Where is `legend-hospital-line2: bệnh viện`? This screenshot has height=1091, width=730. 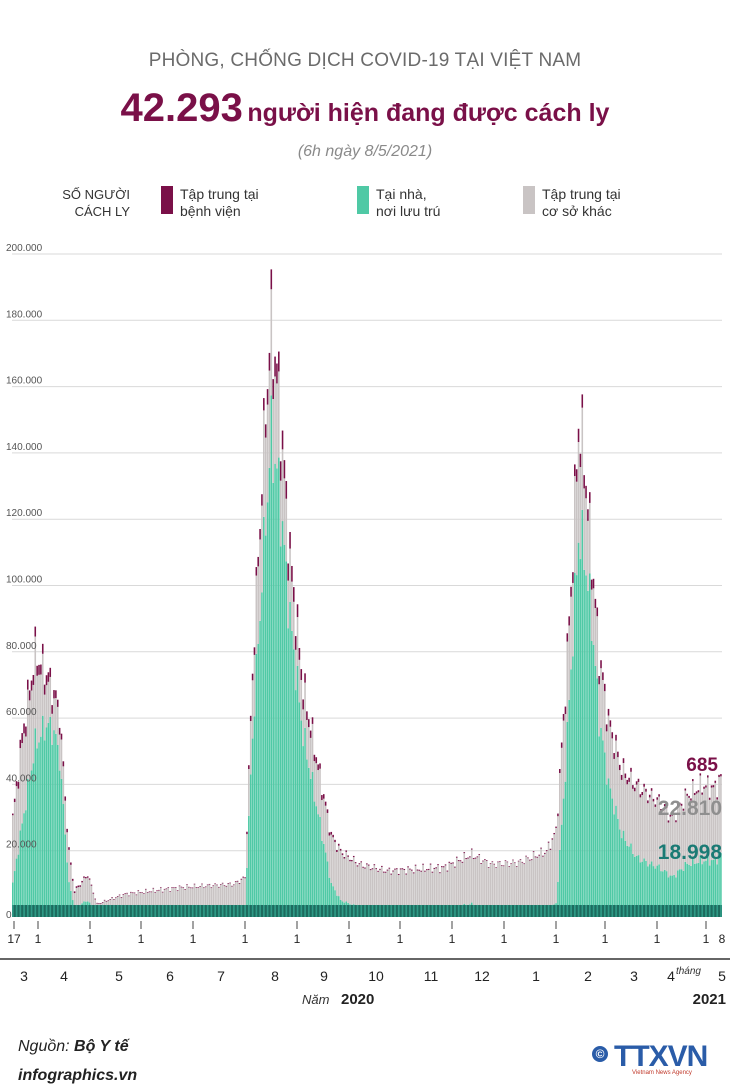 legend-hospital-line2: bệnh viện is located at coordinates (210, 211).